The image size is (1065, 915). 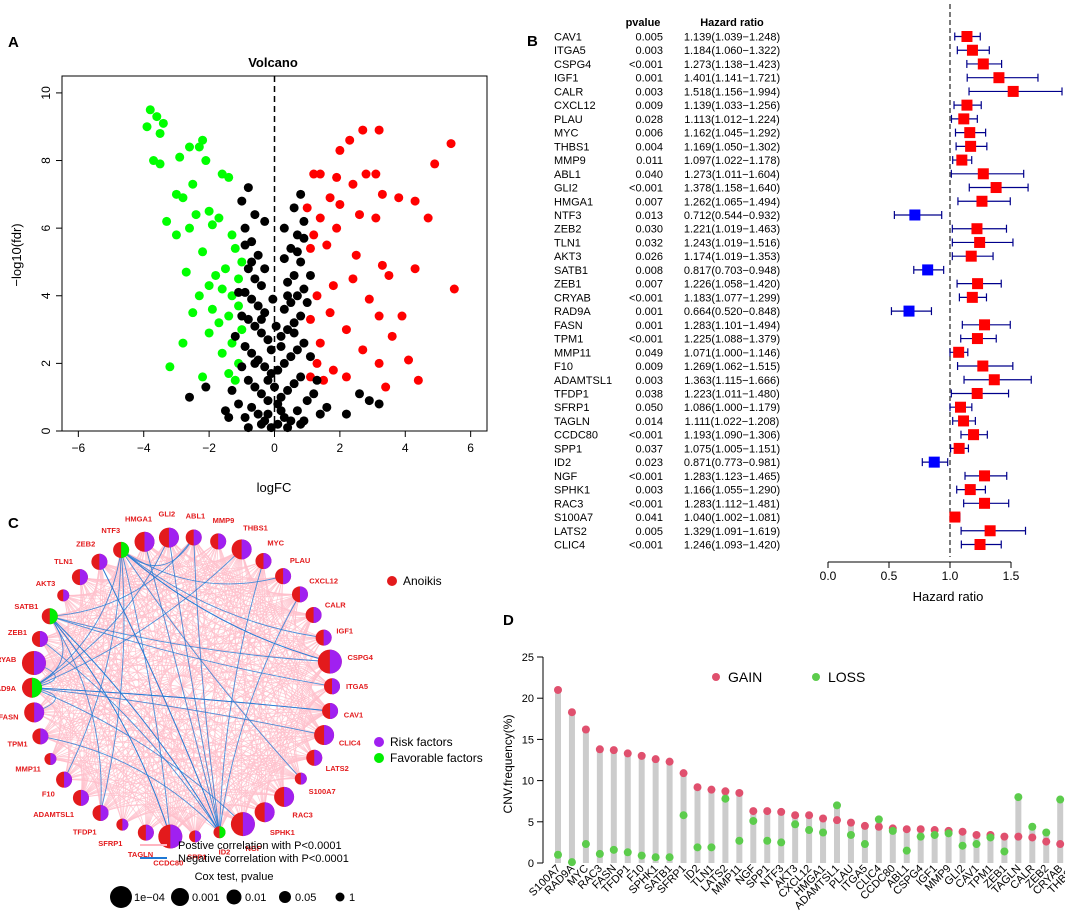 I want to click on forest-gene-label: CAV1, so click(x=568, y=38).